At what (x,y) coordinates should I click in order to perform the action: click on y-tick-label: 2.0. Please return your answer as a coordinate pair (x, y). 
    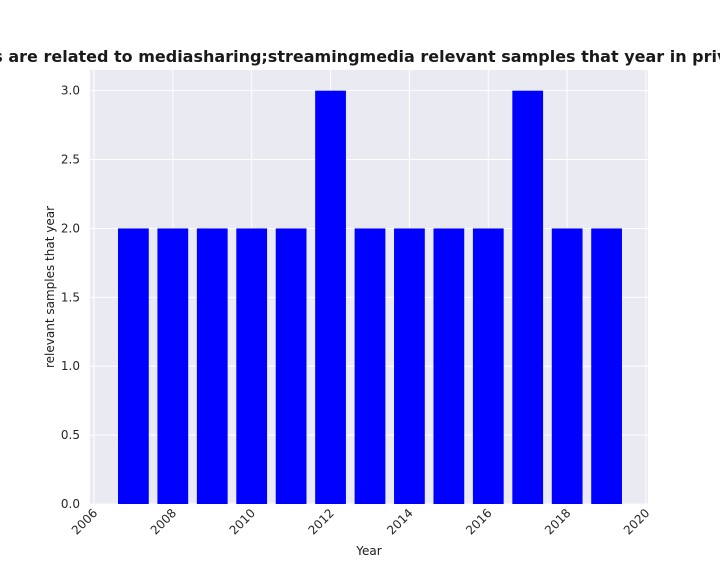
    Looking at the image, I should click on (70, 228).